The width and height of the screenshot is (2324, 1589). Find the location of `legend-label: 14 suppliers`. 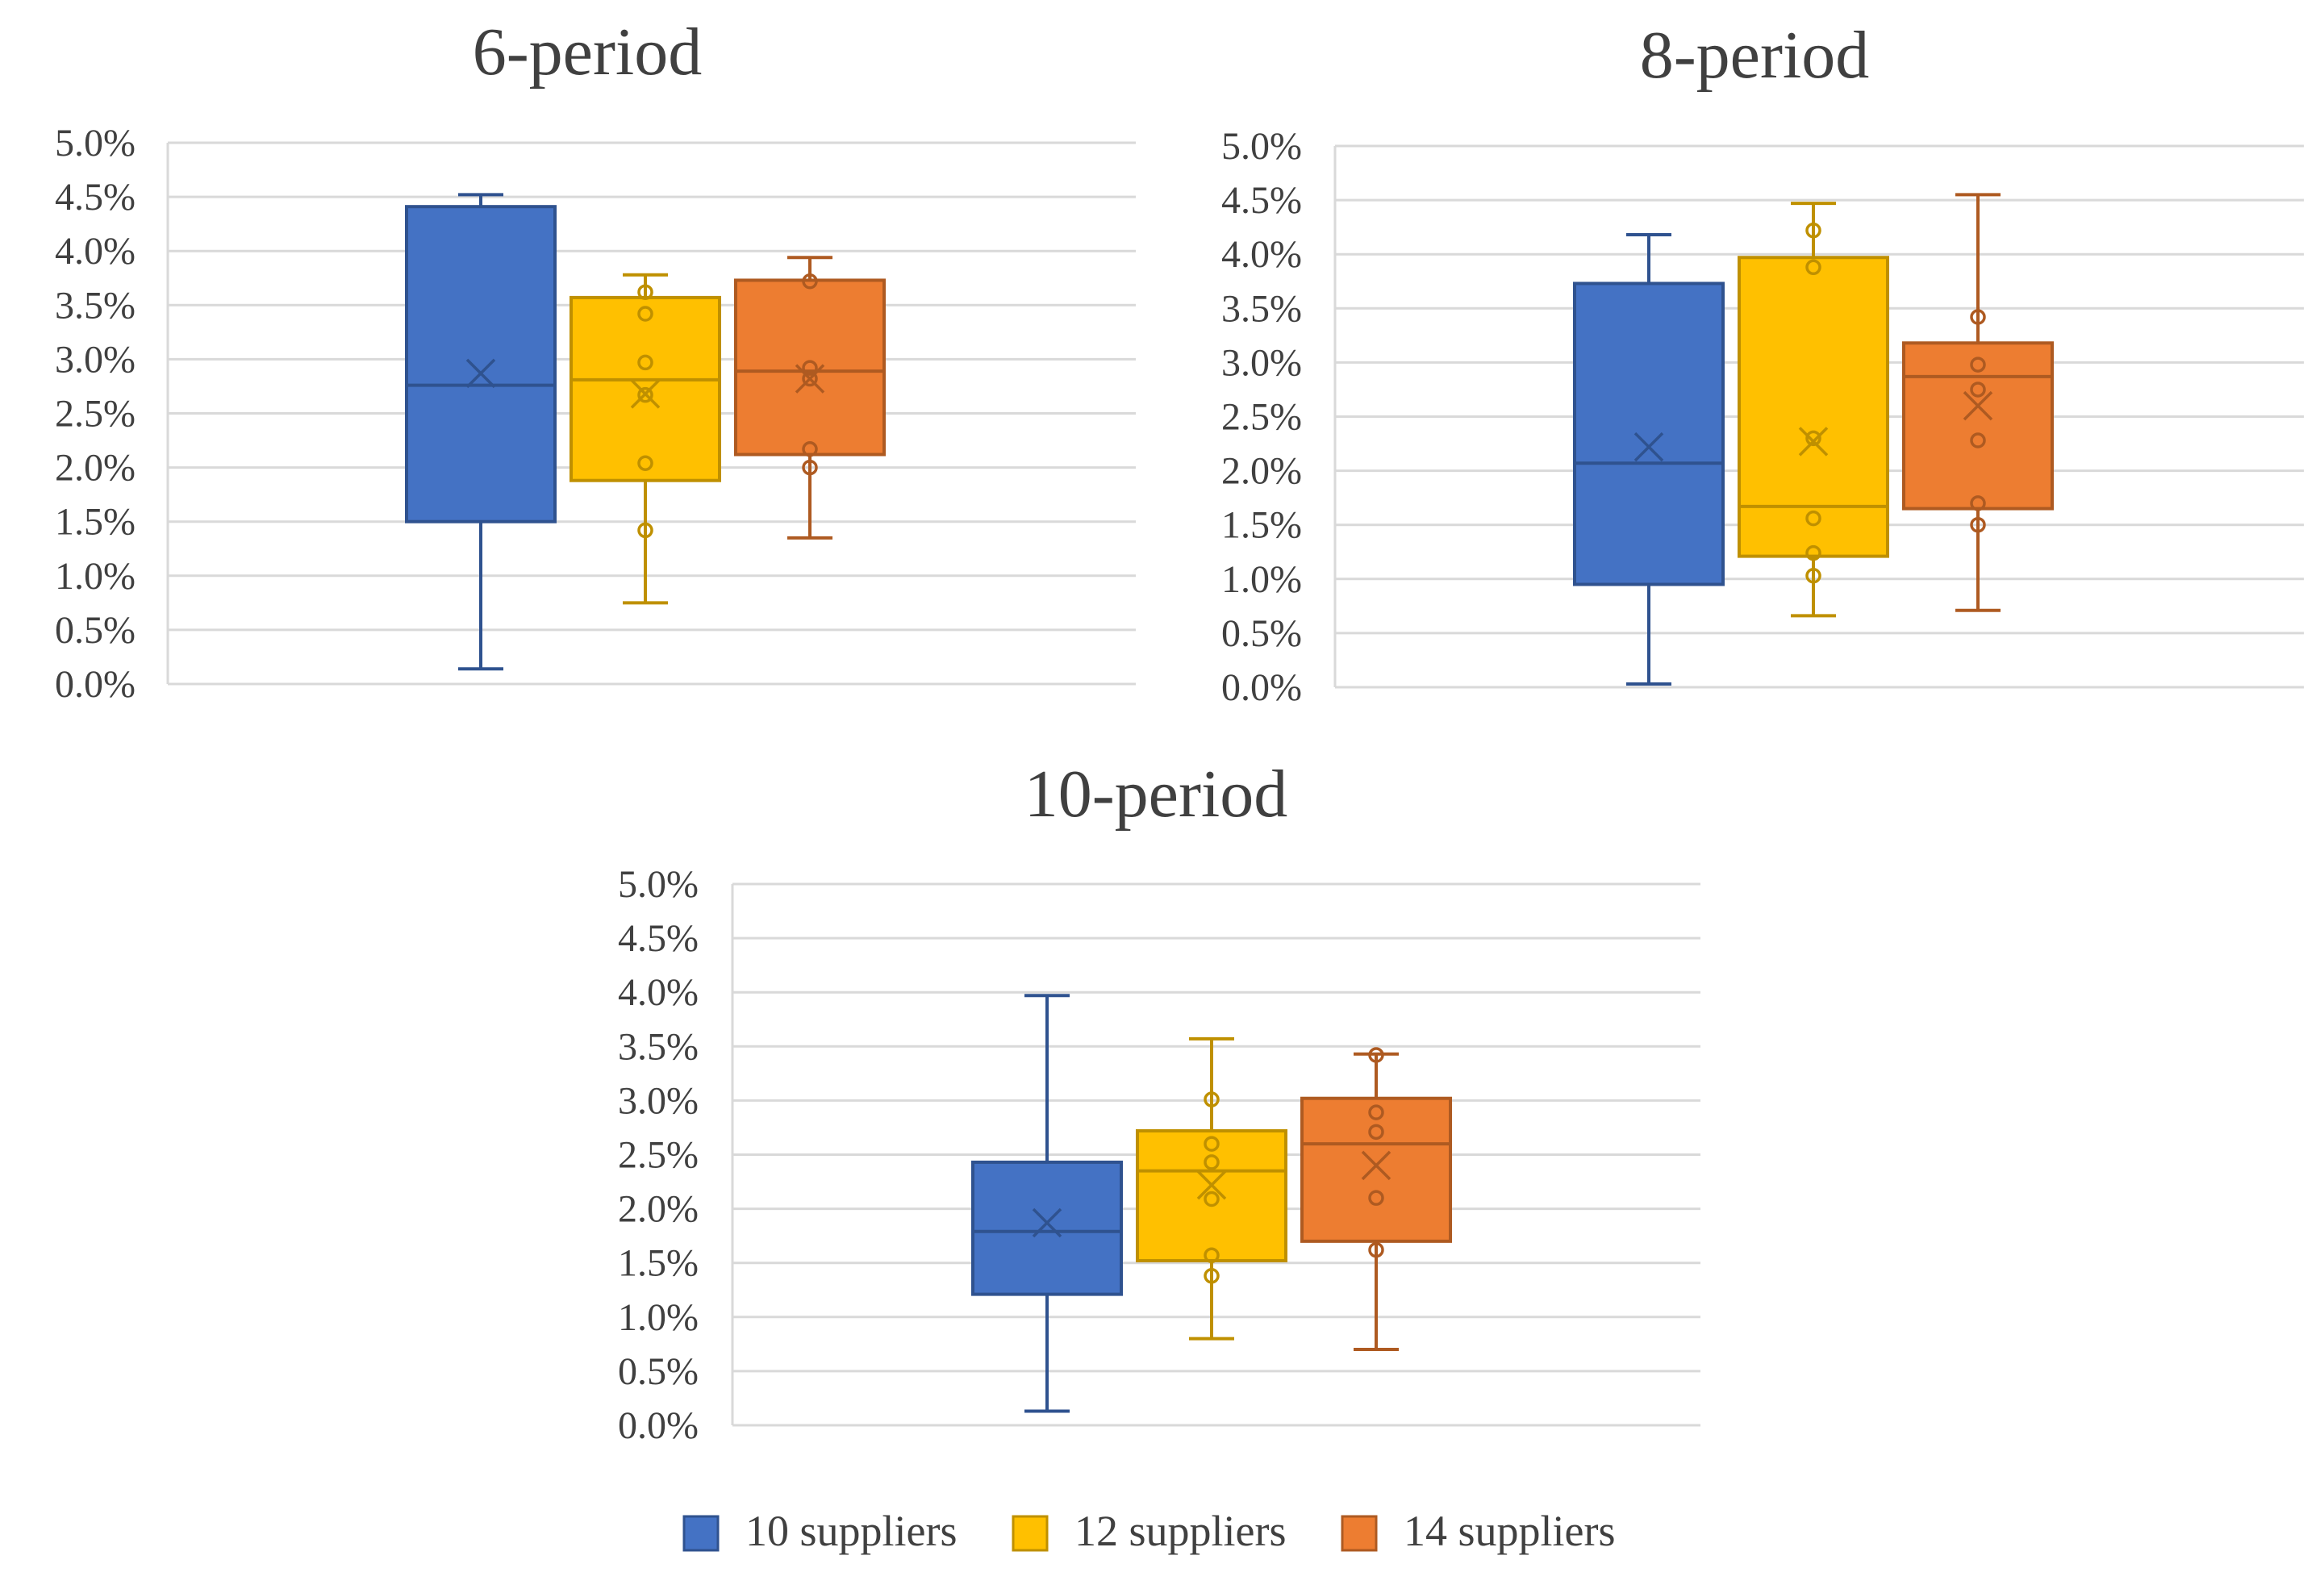

legend-label: 14 suppliers is located at coordinates (1510, 1531).